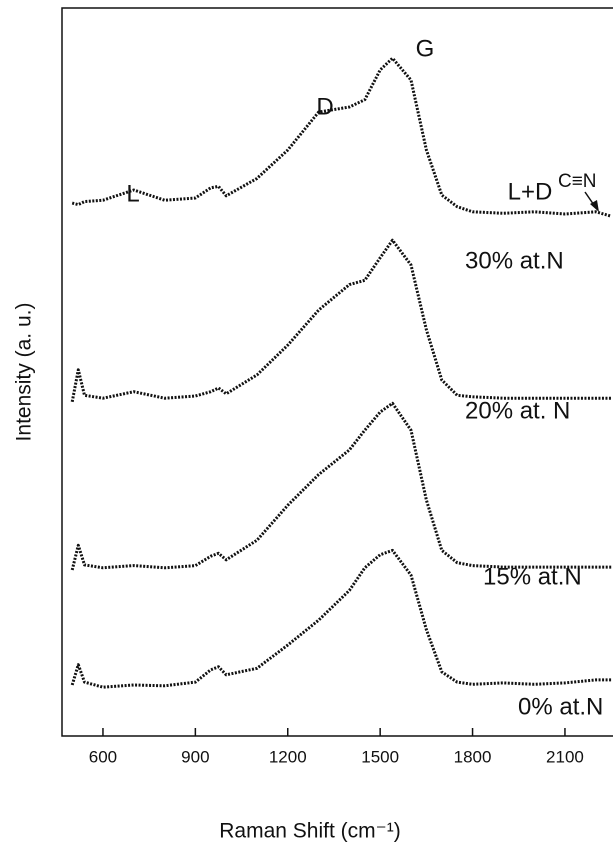 Image resolution: width=613 pixels, height=856 pixels. What do you see at coordinates (565, 756) in the screenshot?
I see `x-tick-label: 2100` at bounding box center [565, 756].